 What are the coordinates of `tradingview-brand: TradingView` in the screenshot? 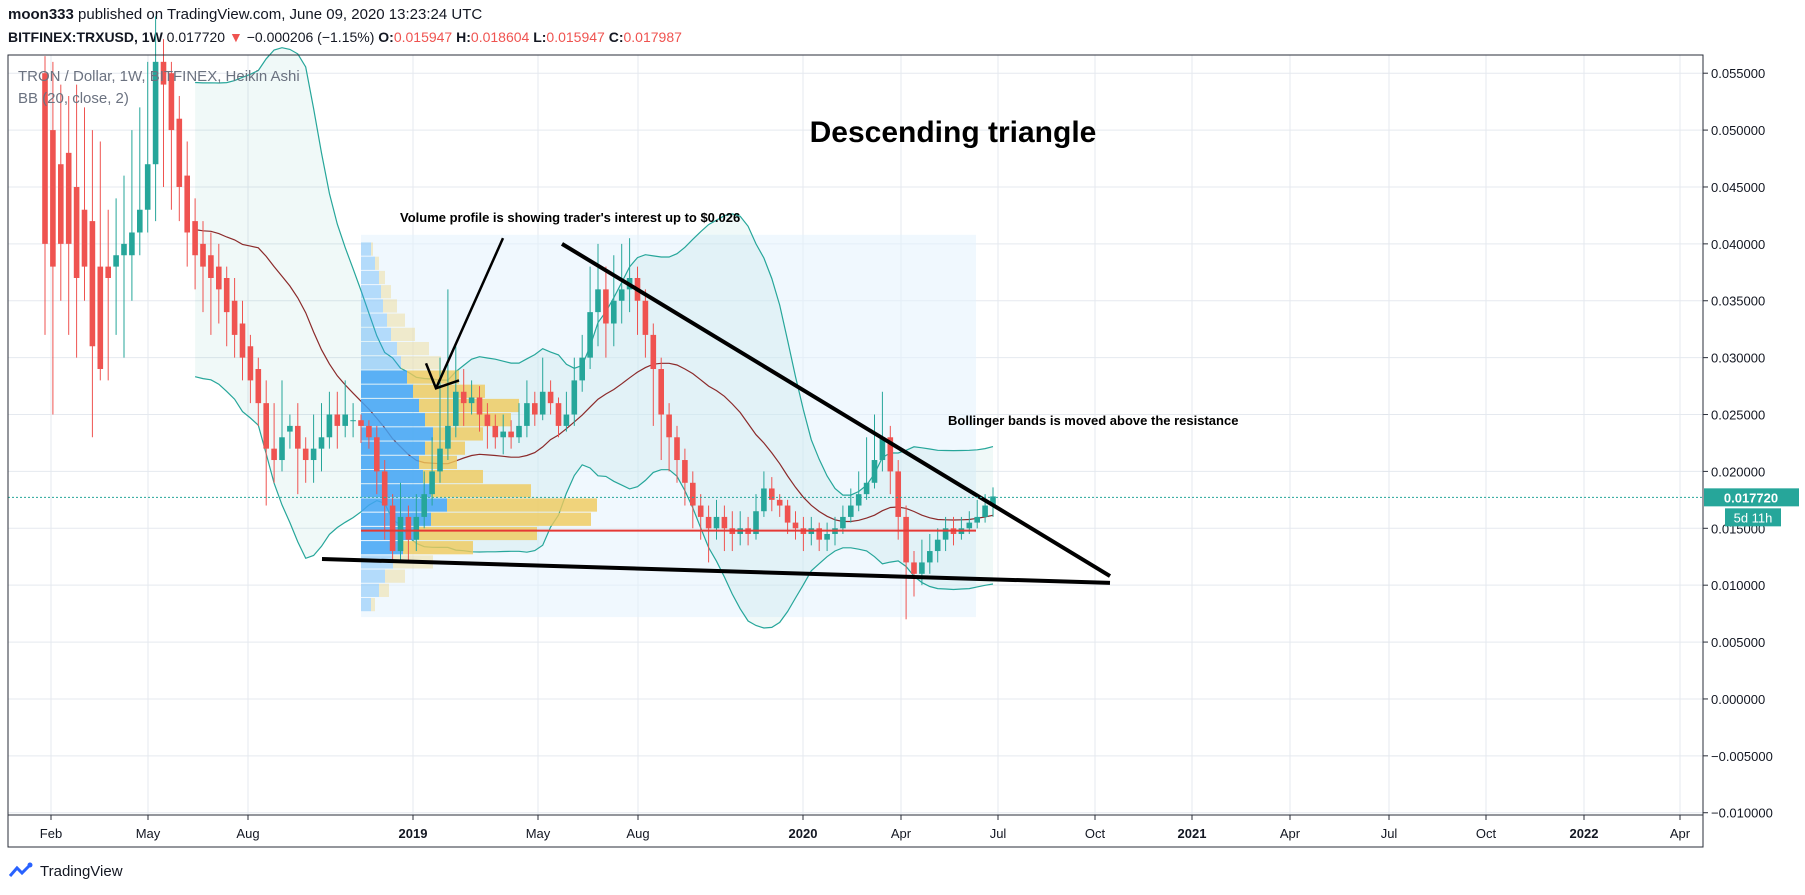 It's located at (81, 871).